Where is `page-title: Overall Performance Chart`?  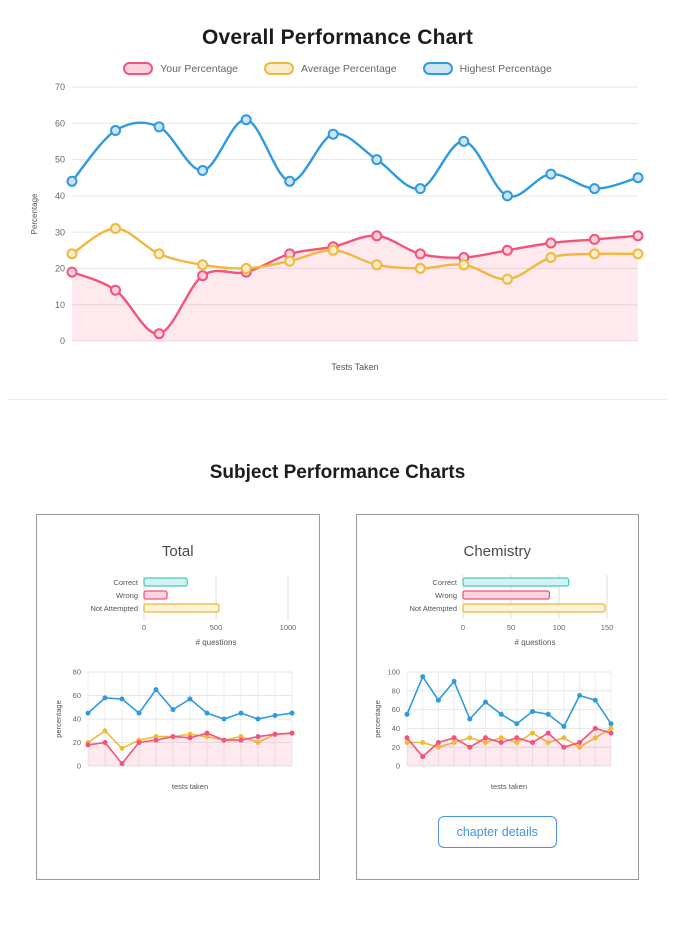 page-title: Overall Performance Chart is located at coordinates (337, 37).